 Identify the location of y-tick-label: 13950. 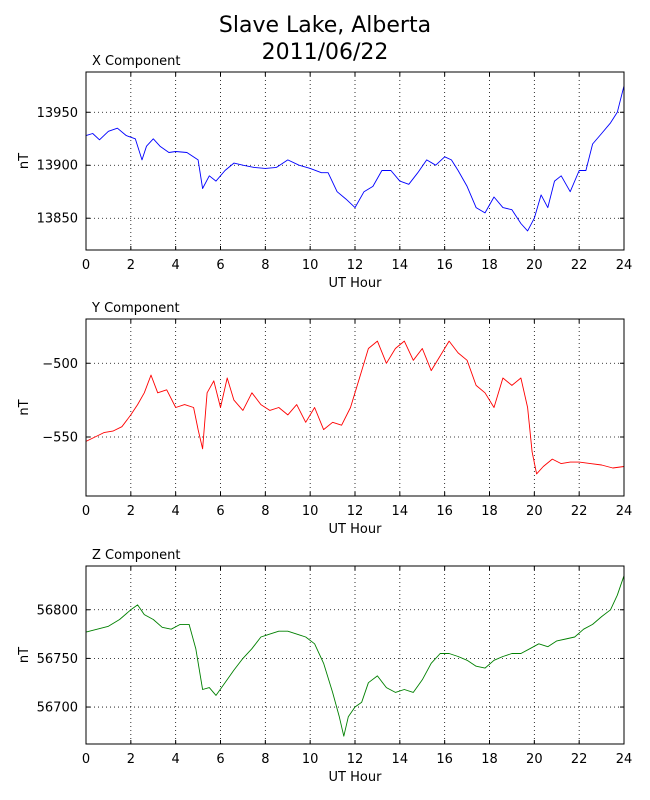
(57, 113).